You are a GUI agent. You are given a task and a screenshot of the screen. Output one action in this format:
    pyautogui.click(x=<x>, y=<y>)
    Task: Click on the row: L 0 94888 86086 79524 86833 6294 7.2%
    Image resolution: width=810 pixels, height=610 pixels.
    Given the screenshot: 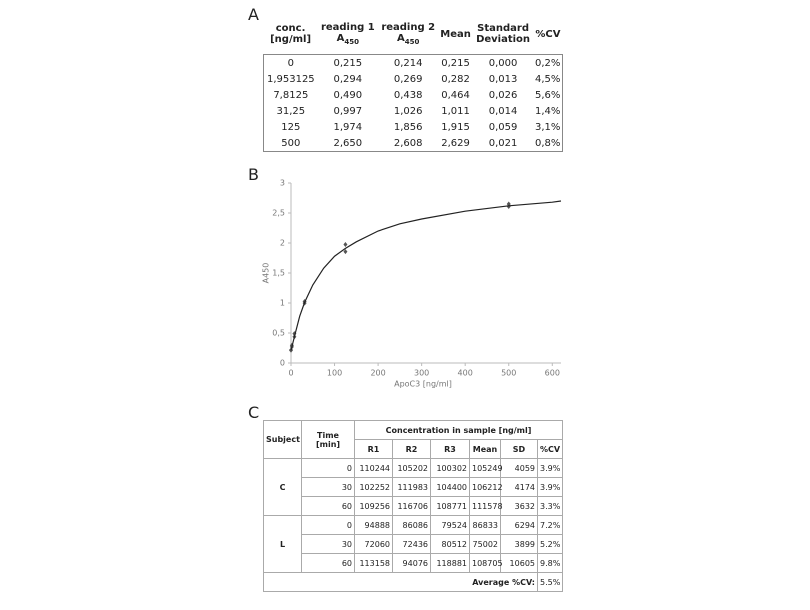 What is the action you would take?
    pyautogui.click(x=413, y=544)
    